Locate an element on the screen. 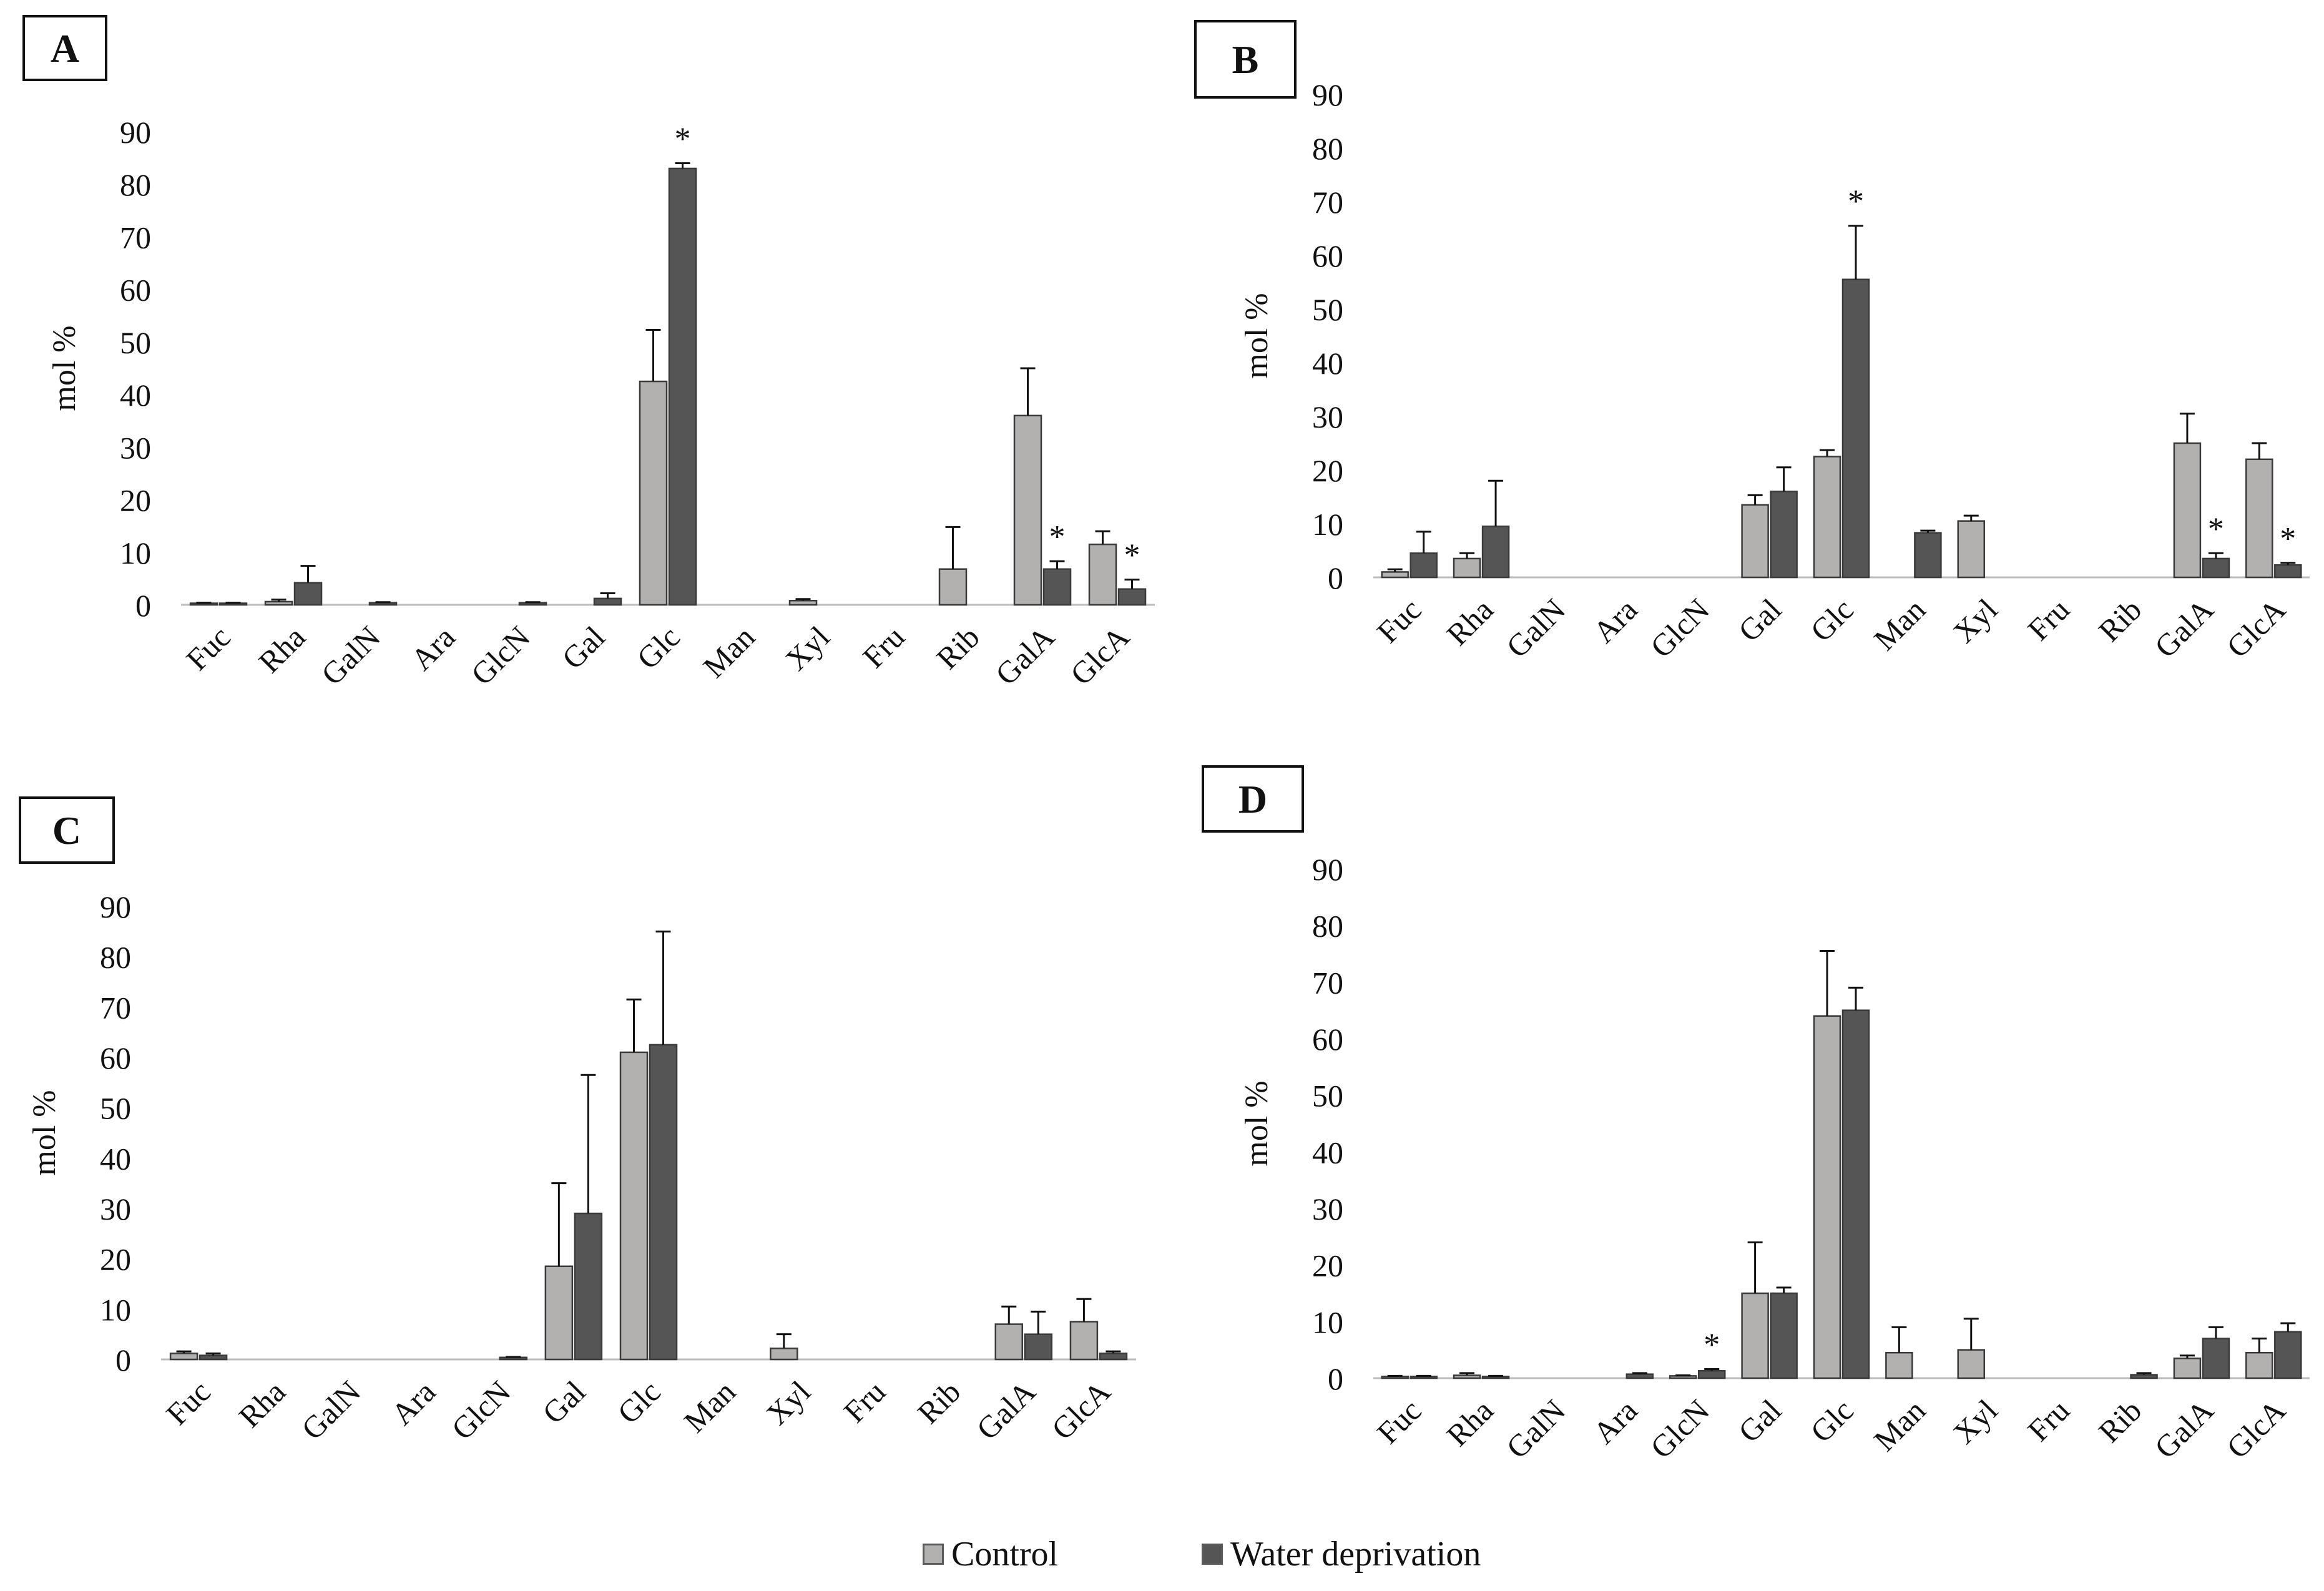  panel-a-ylabel: mol % is located at coordinates (64, 368).